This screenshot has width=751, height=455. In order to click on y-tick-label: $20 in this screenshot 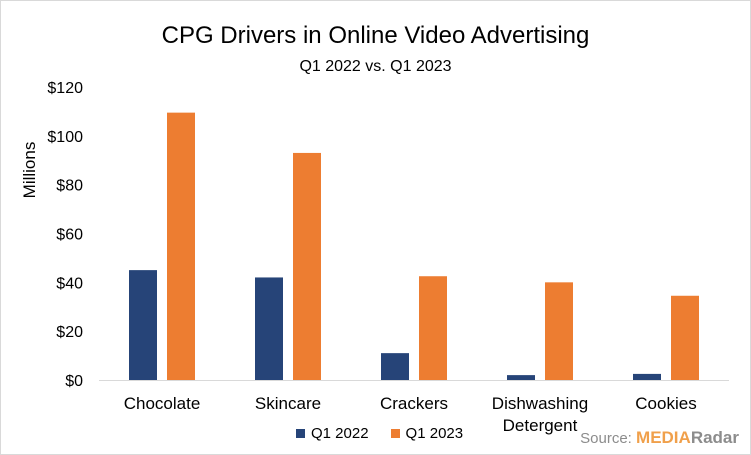, I will do `click(69, 332)`.